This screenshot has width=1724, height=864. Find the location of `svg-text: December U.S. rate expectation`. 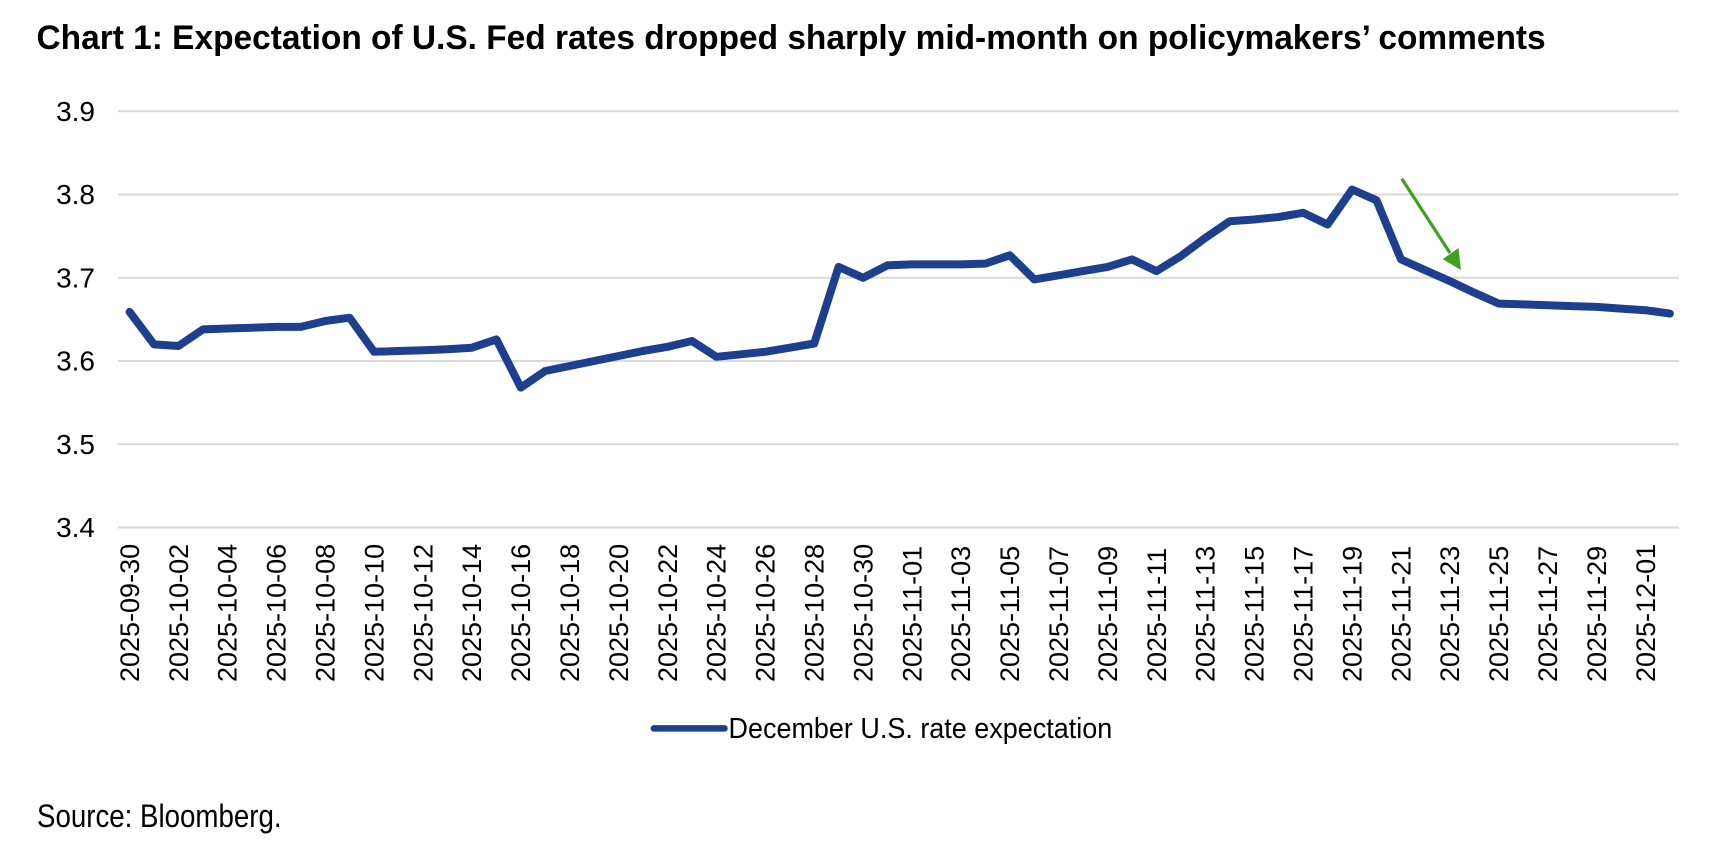

svg-text: December U.S. rate expectation is located at coordinates (921, 728).